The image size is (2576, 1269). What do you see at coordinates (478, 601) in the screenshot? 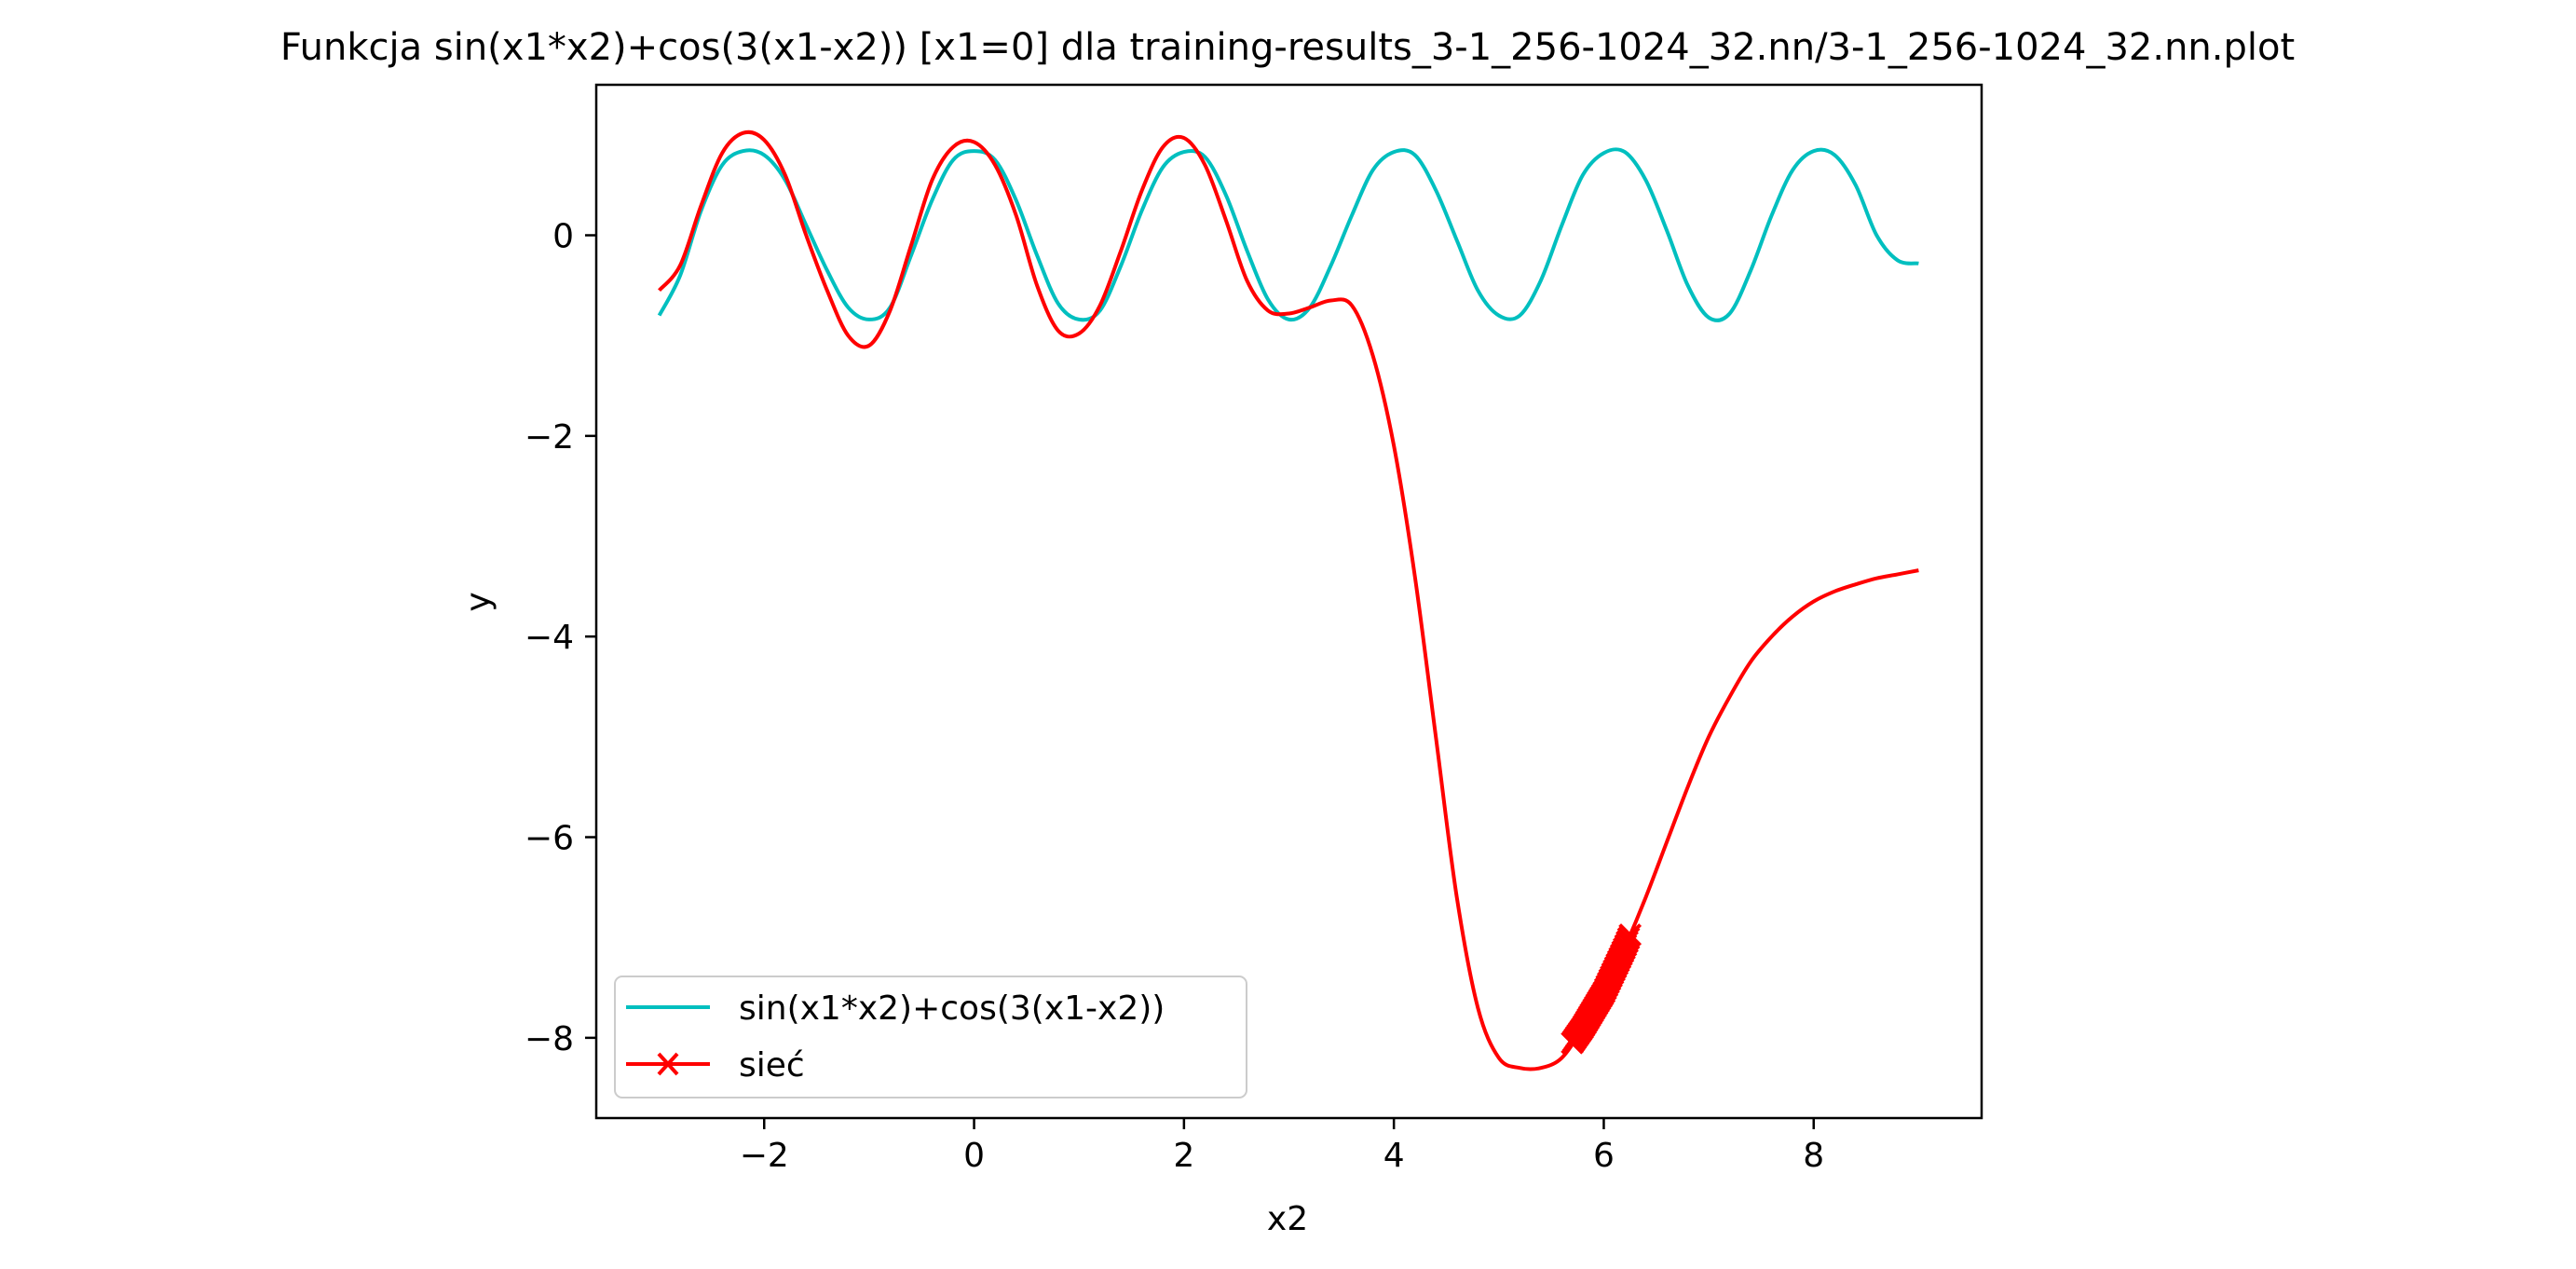
I see `y-axis-label: y` at bounding box center [478, 601].